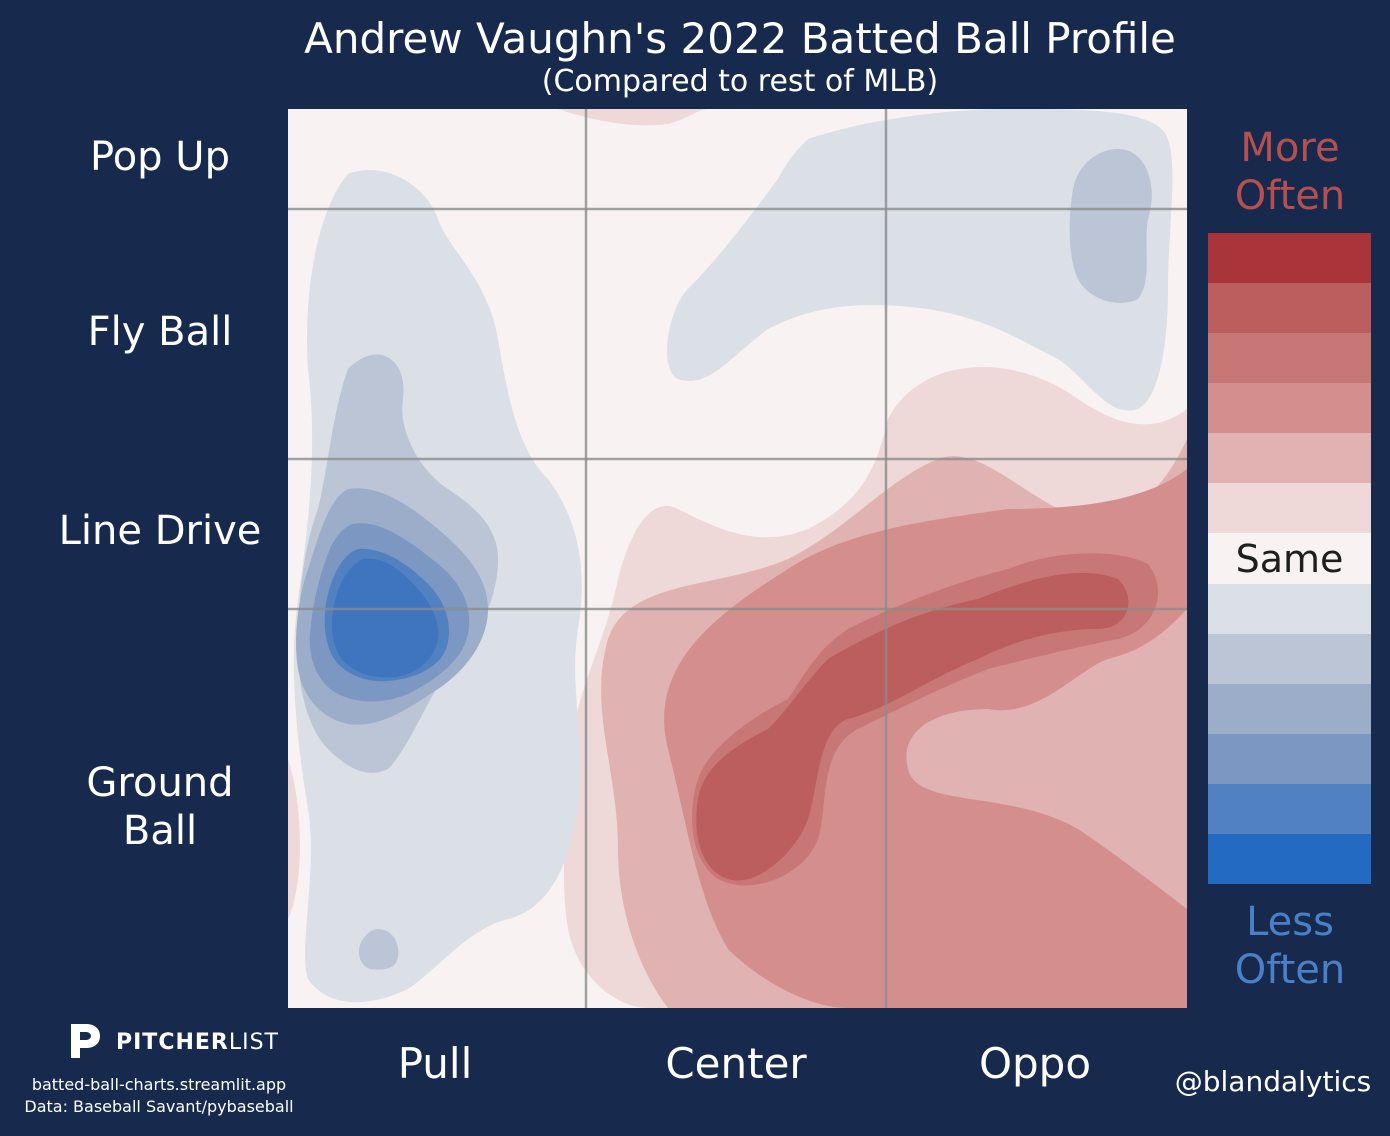 The width and height of the screenshot is (1390, 1136). Describe the element at coordinates (1290, 148) in the screenshot. I see `legend-more-line1: More` at that location.